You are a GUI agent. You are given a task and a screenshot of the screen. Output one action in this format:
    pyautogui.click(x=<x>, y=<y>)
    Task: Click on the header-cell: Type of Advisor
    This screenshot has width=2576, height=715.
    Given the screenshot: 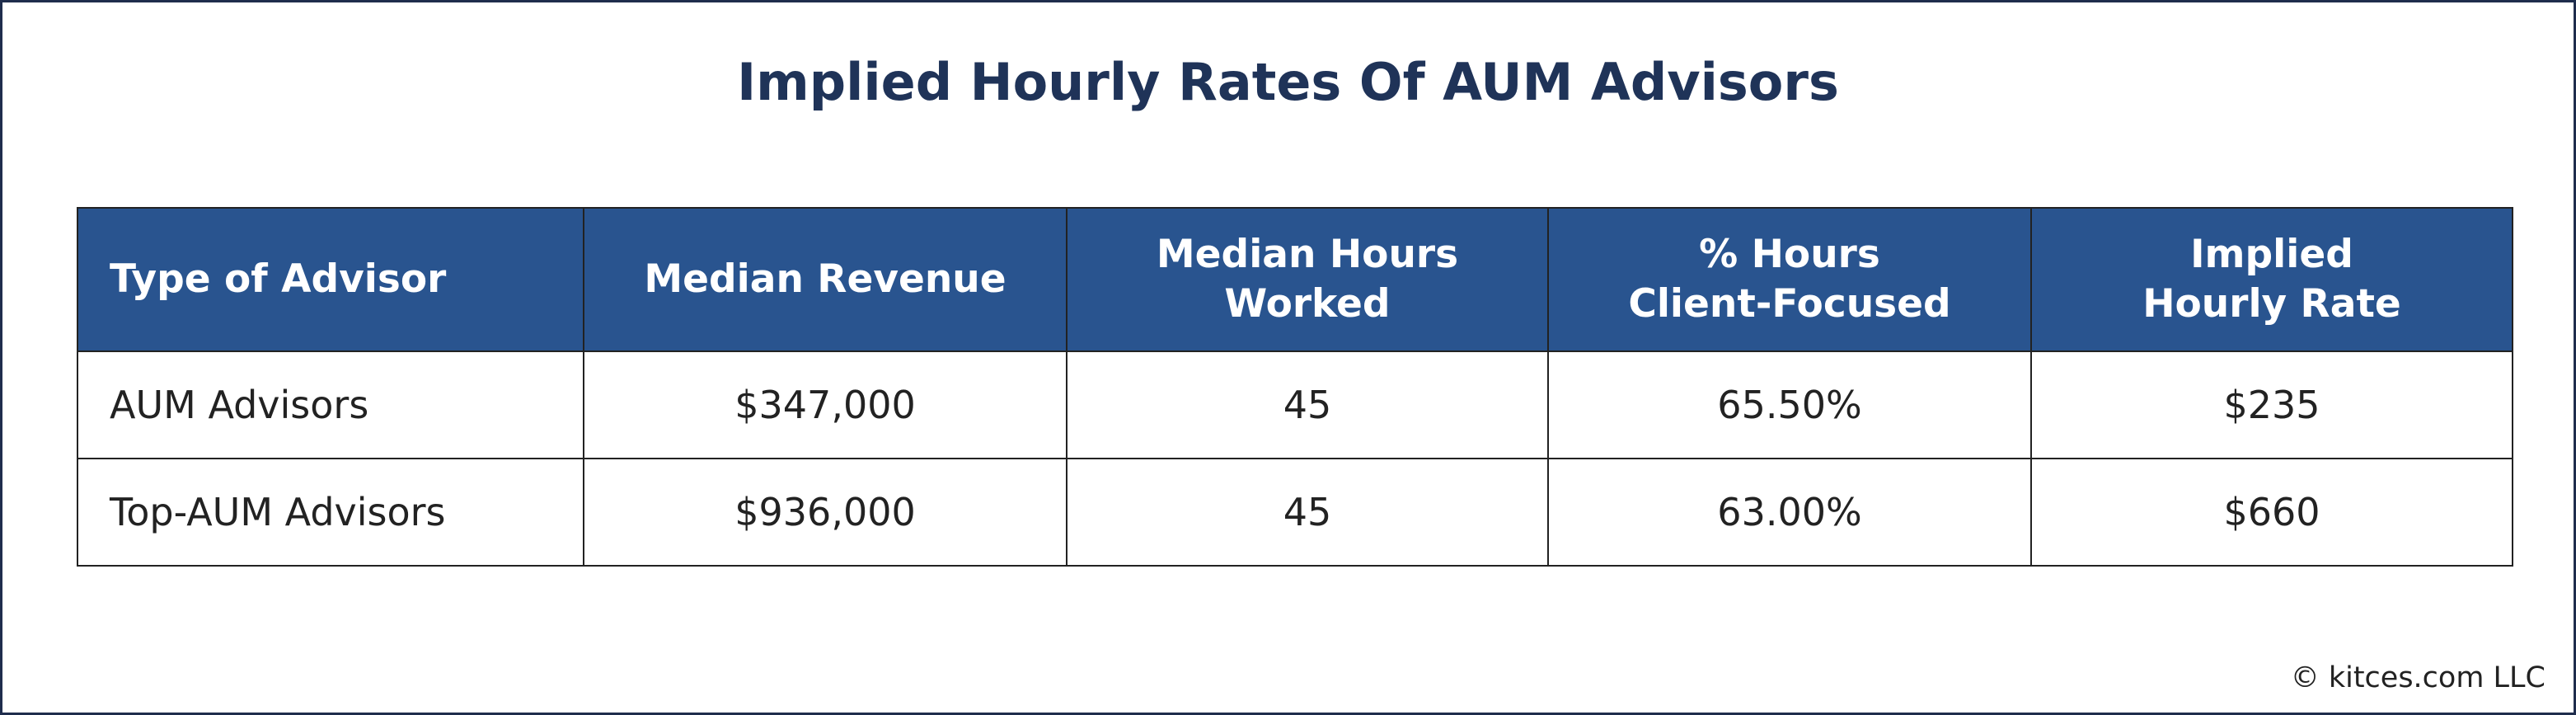 What is the action you would take?
    pyautogui.click(x=330, y=279)
    